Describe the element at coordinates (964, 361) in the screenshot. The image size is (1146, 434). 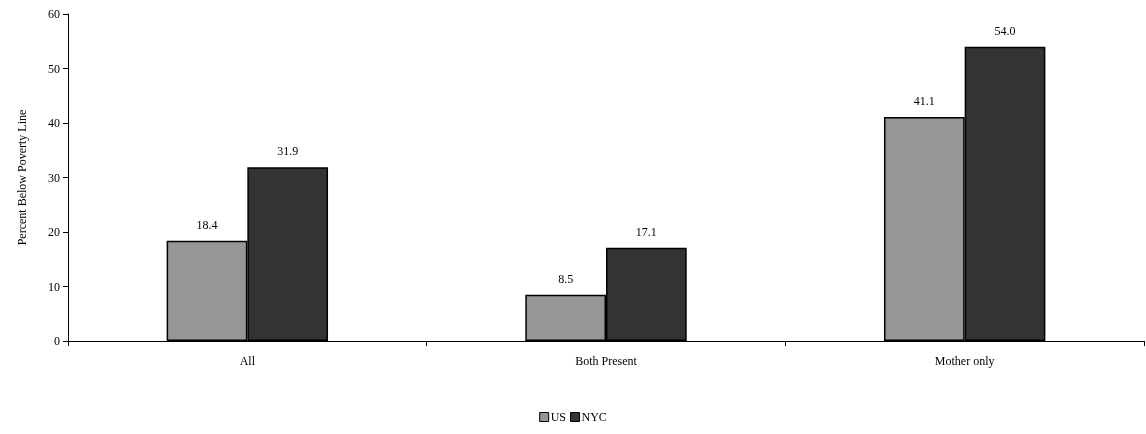
I see `x-tick-label: Mother only` at that location.